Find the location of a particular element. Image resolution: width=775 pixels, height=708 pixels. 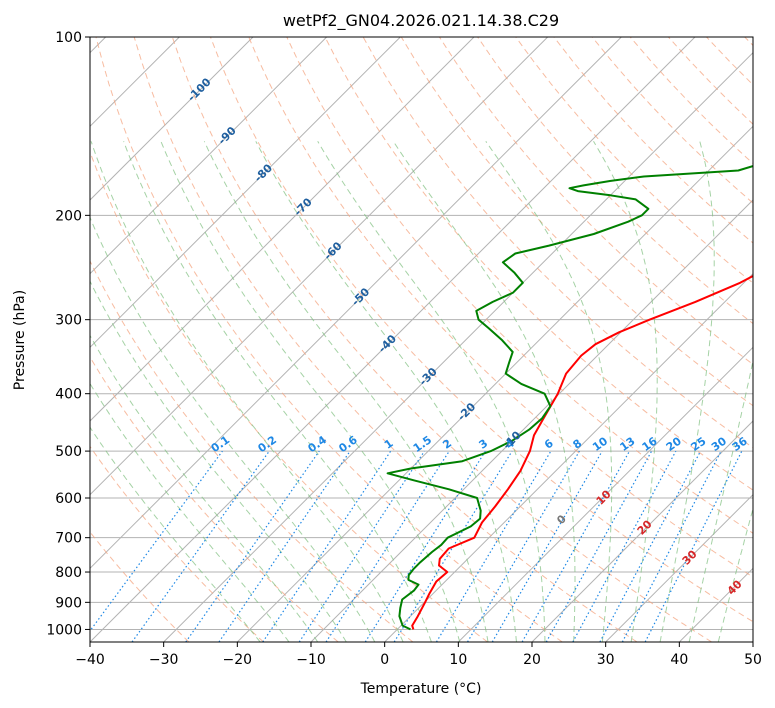

y-axis-label: Pressure (hPa) is located at coordinates (20, 340).